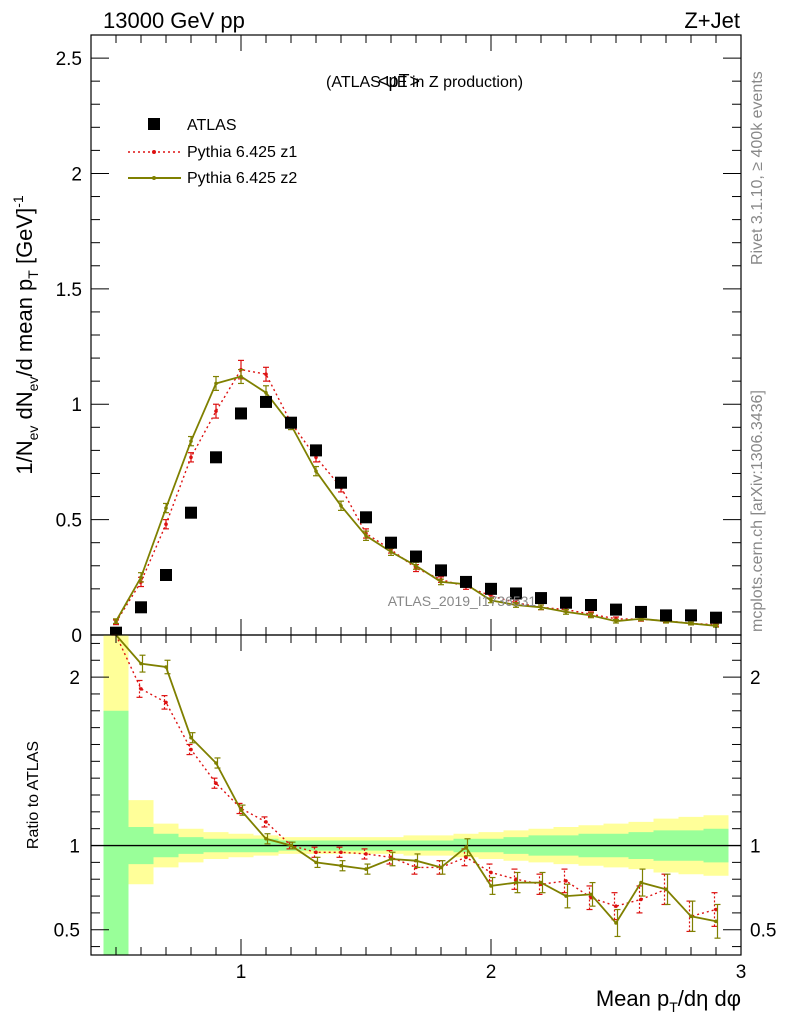 Image resolution: width=786 pixels, height=1024 pixels. Describe the element at coordinates (154, 124) in the screenshot. I see `legend-atlas-marker` at that location.